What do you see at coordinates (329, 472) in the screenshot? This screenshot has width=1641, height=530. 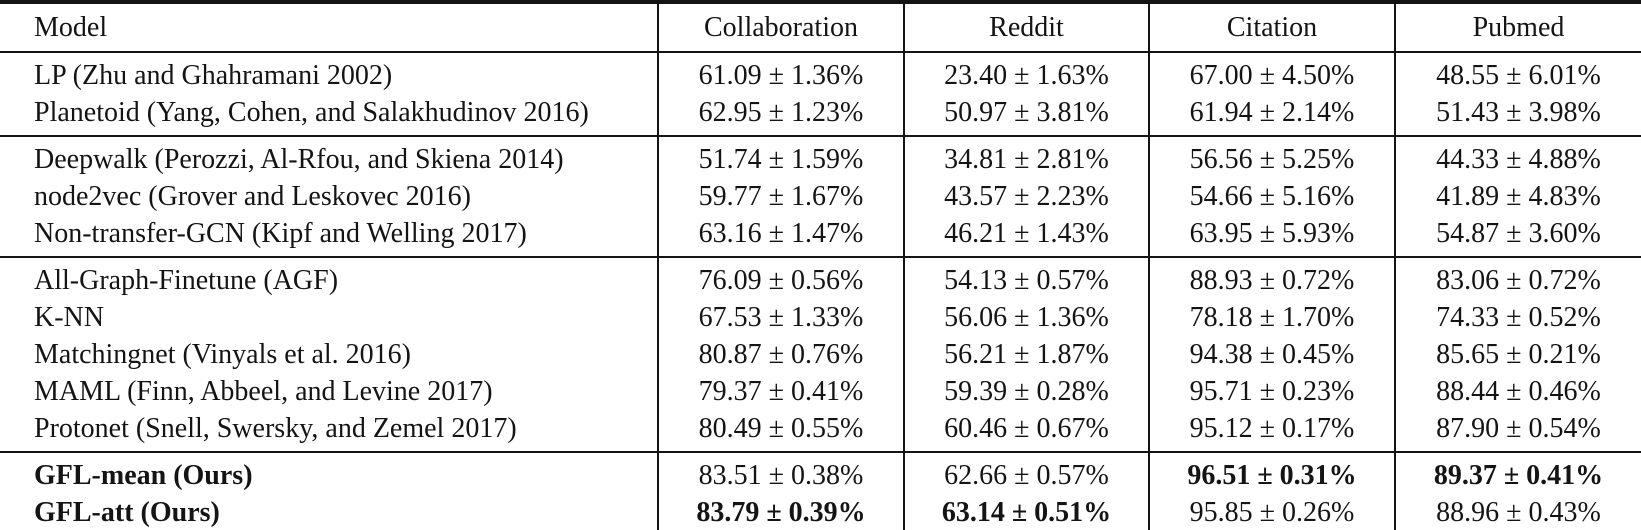 I see `model-cell: GFL-mean (Ours)` at bounding box center [329, 472].